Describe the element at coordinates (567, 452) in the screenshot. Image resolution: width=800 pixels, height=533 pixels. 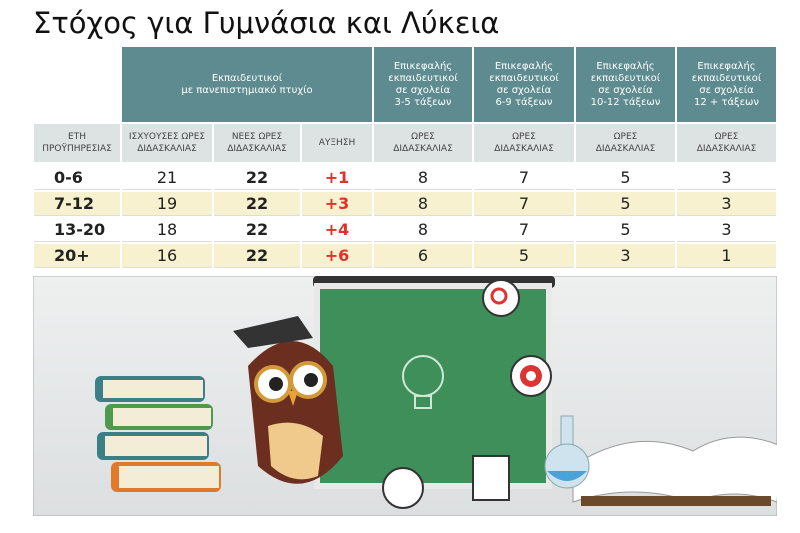
I see `flask` at that location.